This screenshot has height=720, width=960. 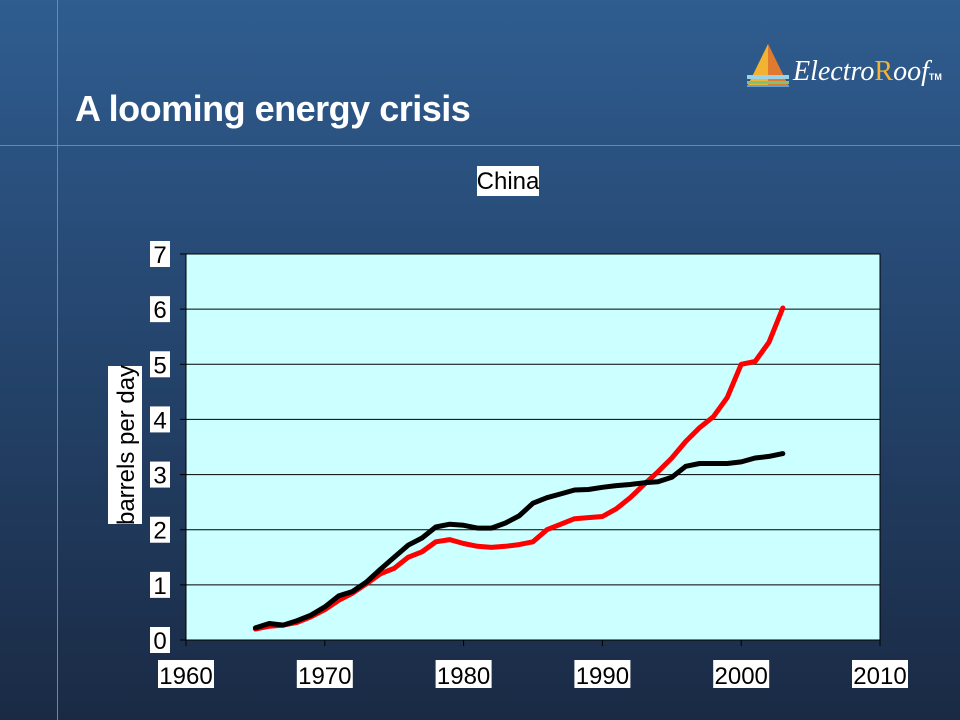 I want to click on logo-trademark: TM, so click(x=935, y=77).